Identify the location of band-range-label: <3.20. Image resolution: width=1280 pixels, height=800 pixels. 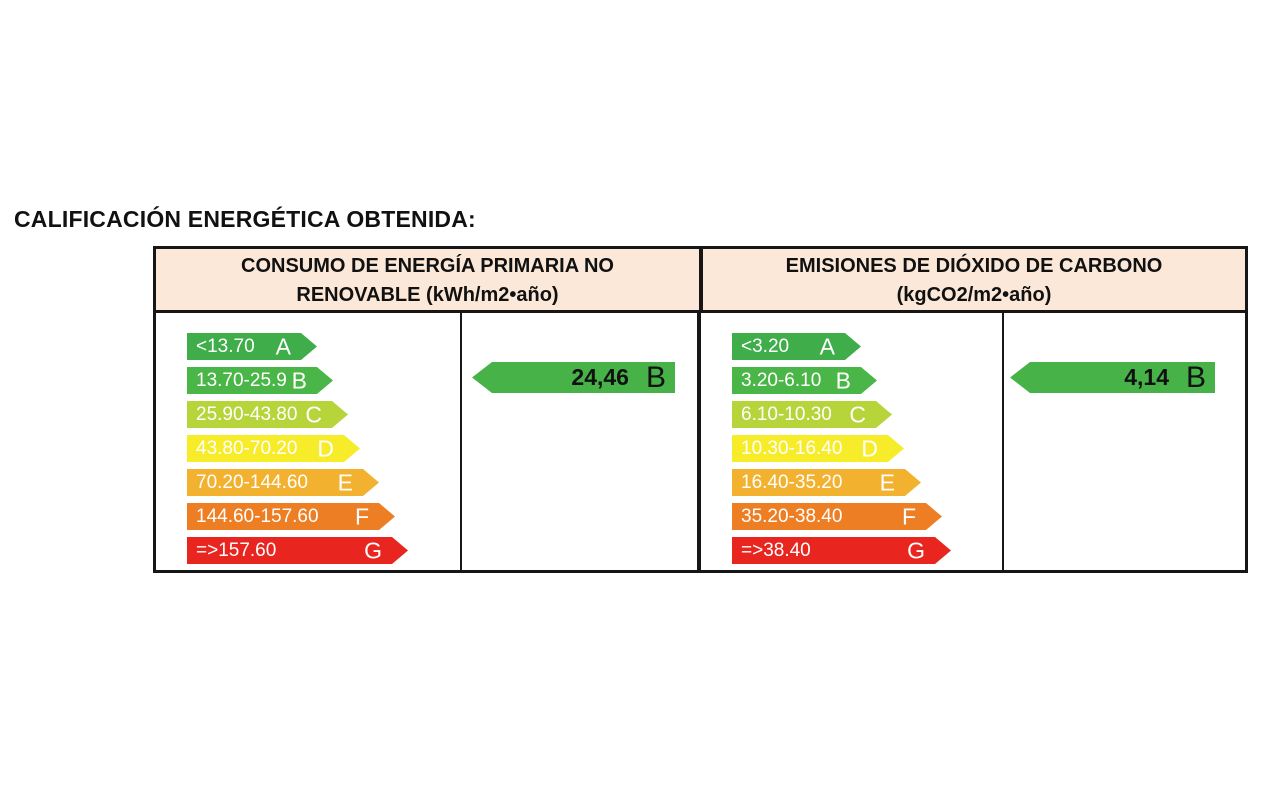
(765, 346).